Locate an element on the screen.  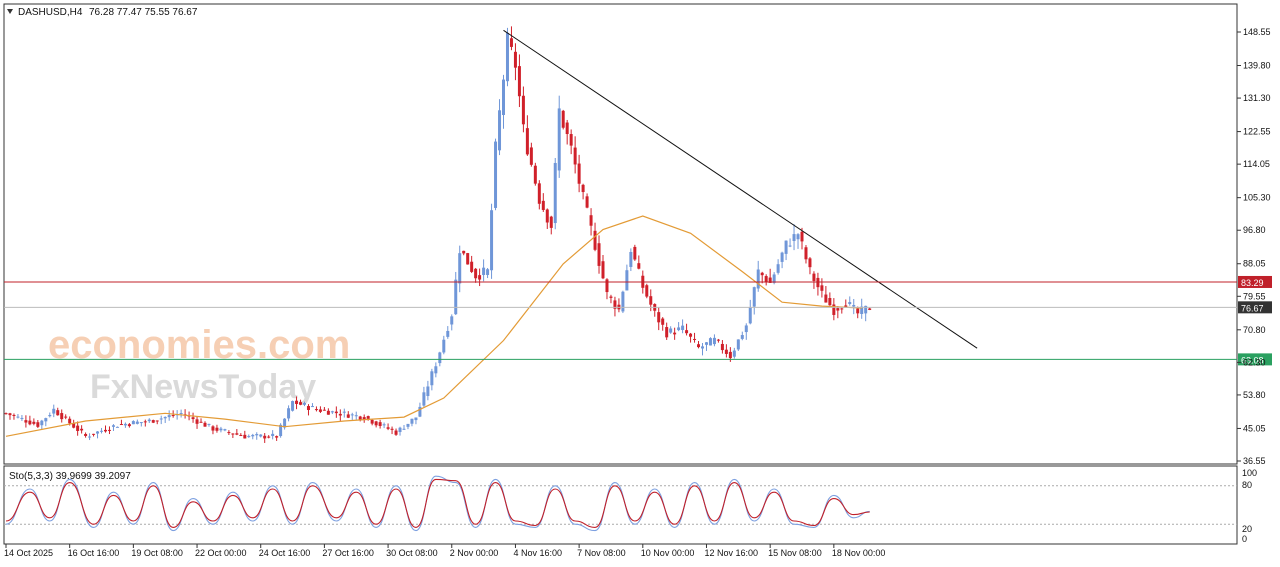
stochastic-line is located at coordinates (437, 503).